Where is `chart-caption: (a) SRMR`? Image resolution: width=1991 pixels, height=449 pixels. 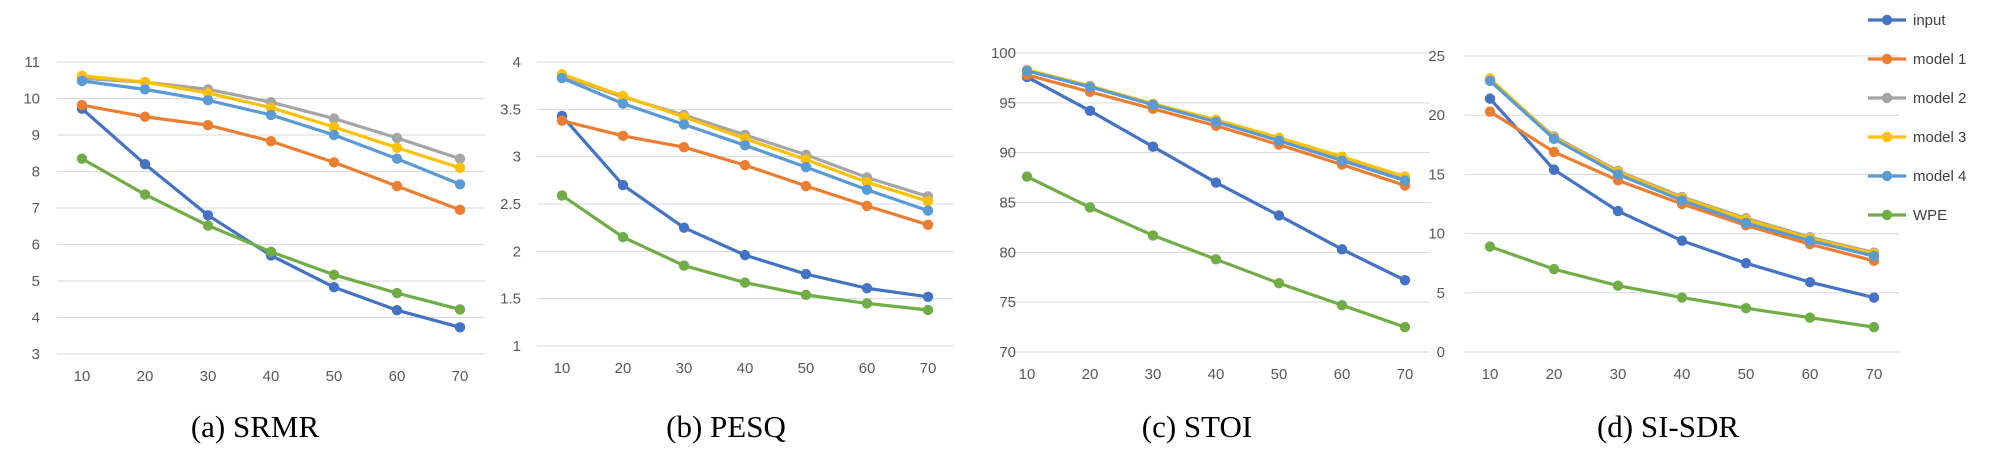 chart-caption: (a) SRMR is located at coordinates (255, 426).